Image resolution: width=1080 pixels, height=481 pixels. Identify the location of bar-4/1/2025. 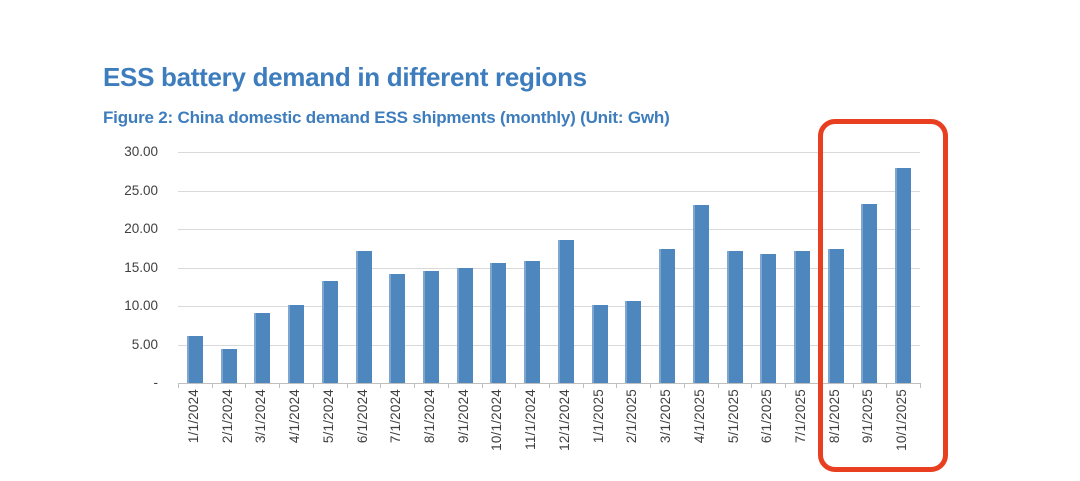
(700, 294).